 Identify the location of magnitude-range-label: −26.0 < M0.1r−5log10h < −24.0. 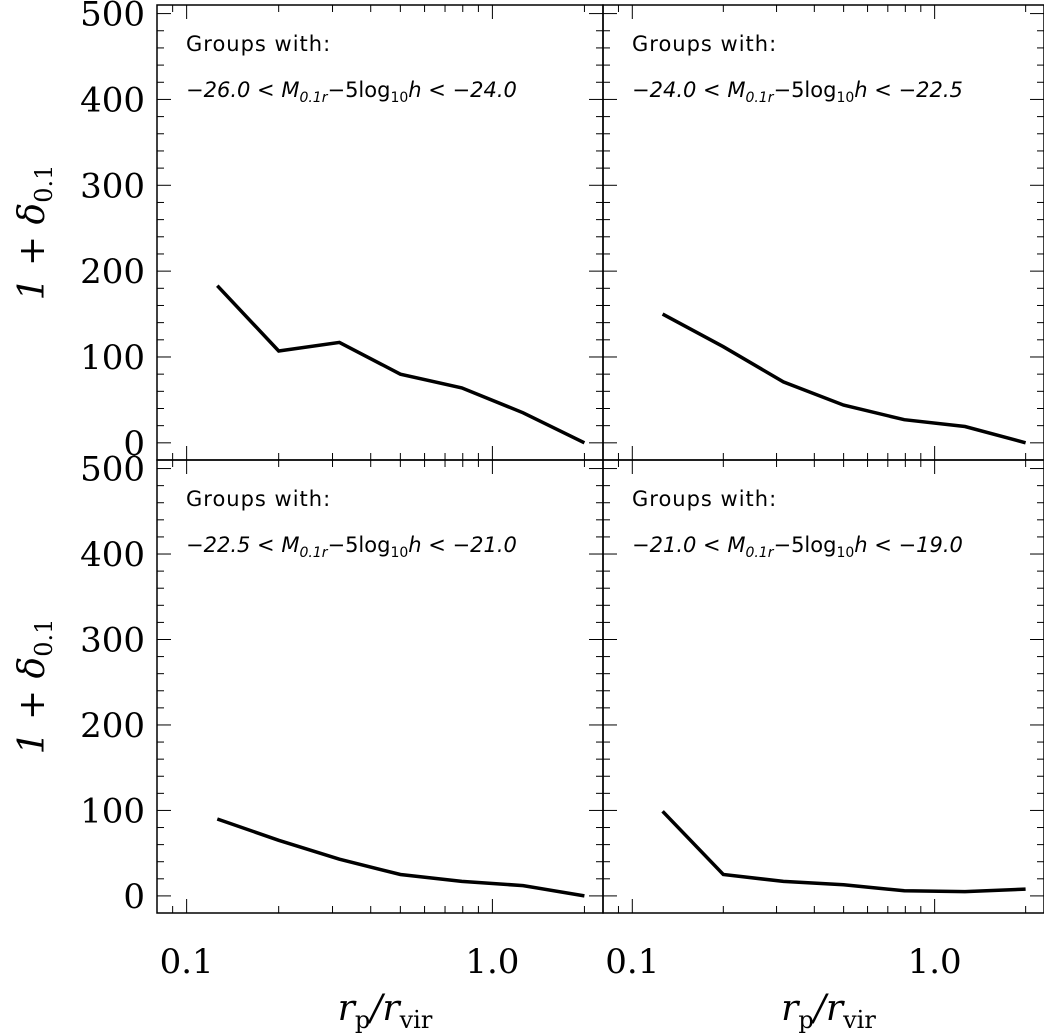
(351, 92).